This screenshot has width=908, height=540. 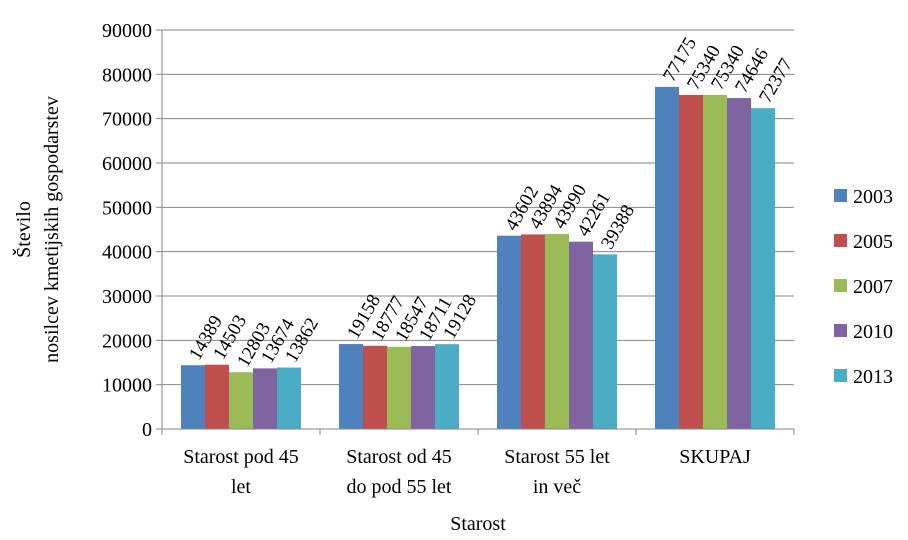 I want to click on legend: 2003 2005 2007 2010 2013, so click(x=863, y=287).